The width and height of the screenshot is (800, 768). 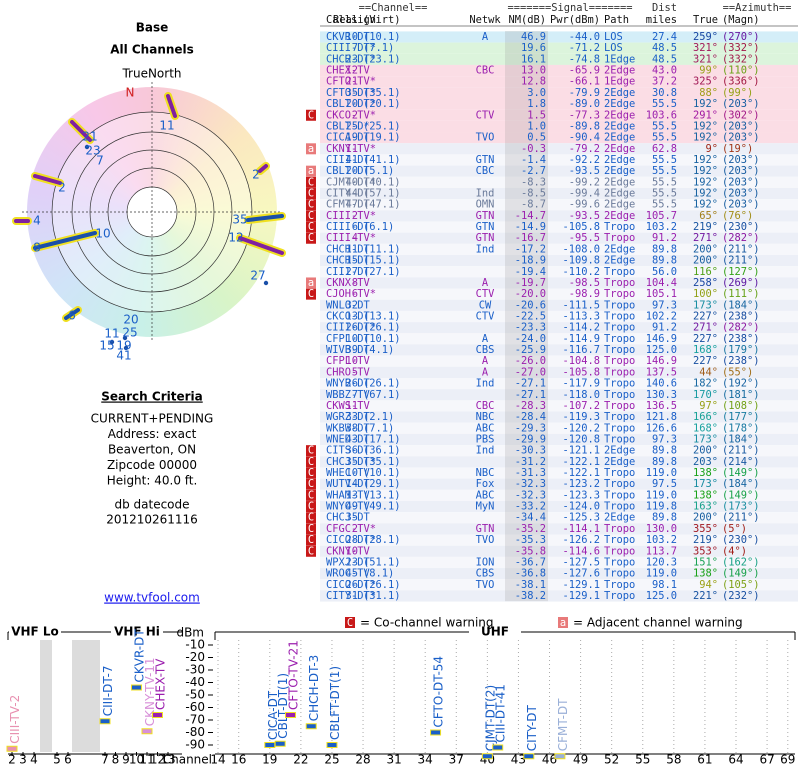 I want to click on table-cell: -28.4, so click(x=530, y=417).